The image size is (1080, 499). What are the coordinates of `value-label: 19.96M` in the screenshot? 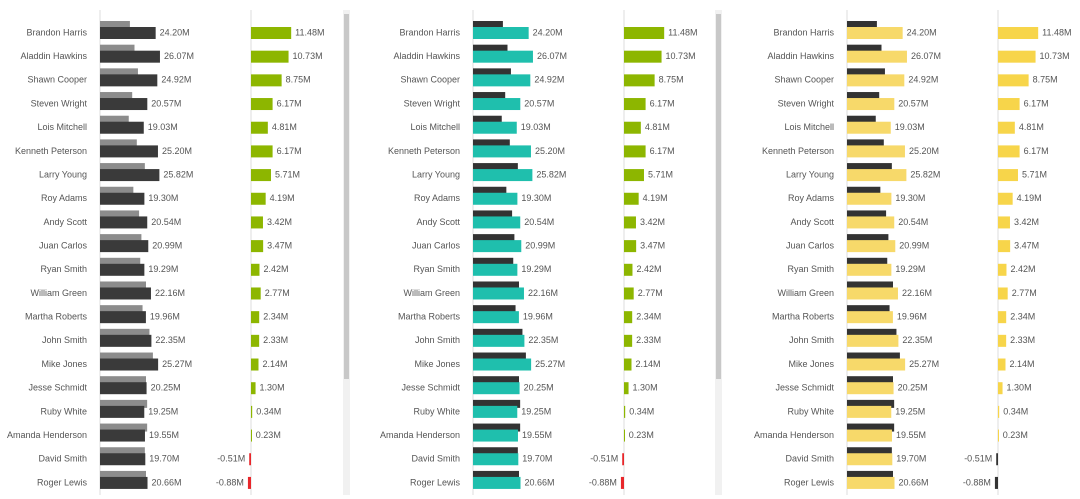 It's located at (538, 317).